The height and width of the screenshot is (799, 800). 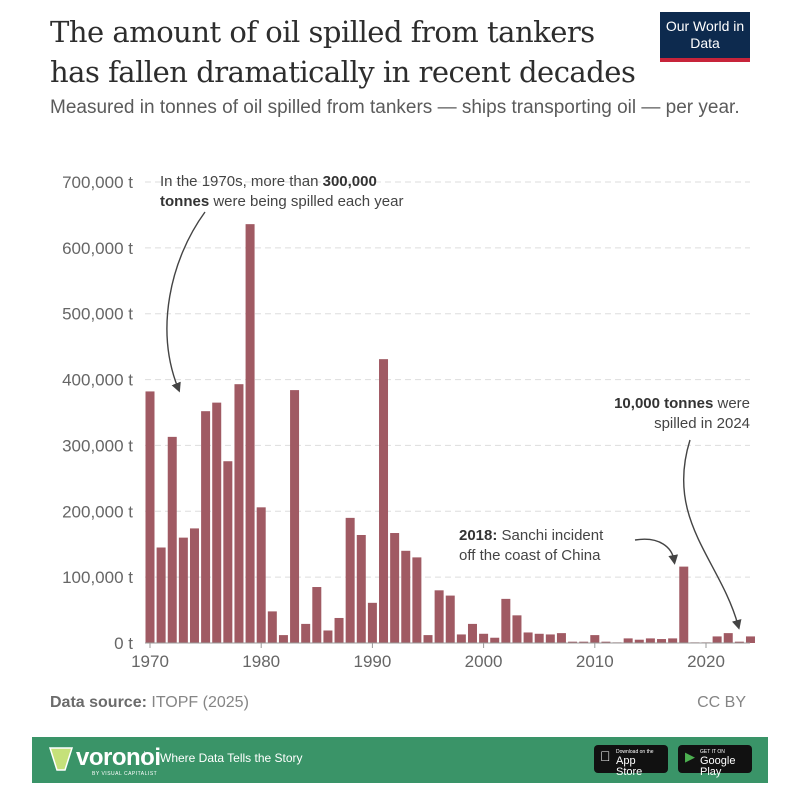 What do you see at coordinates (406, 596) in the screenshot?
I see `bar-1993` at bounding box center [406, 596].